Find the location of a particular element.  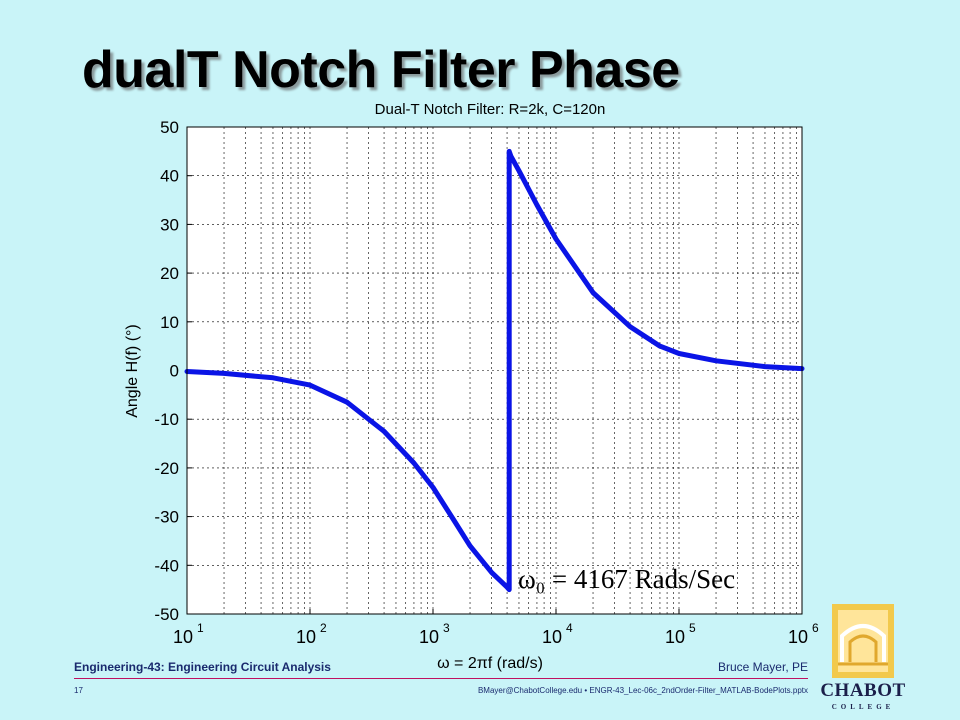

footer-divider is located at coordinates (441, 678).